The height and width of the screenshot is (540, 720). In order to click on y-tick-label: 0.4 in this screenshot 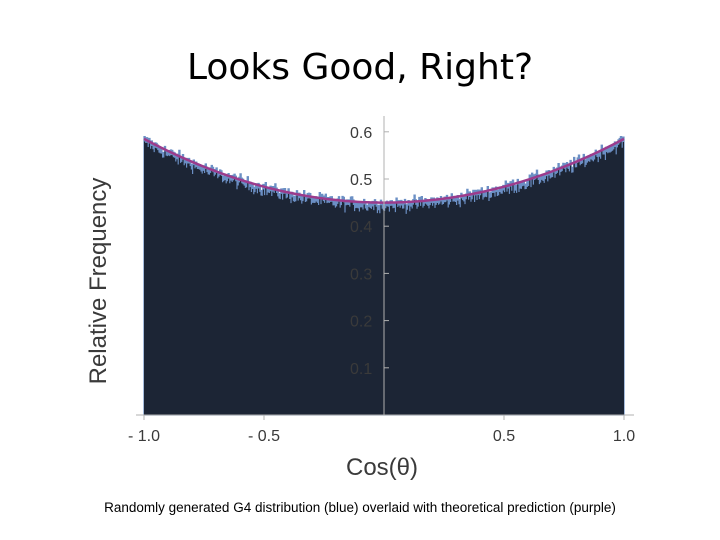, I will do `click(361, 227)`.